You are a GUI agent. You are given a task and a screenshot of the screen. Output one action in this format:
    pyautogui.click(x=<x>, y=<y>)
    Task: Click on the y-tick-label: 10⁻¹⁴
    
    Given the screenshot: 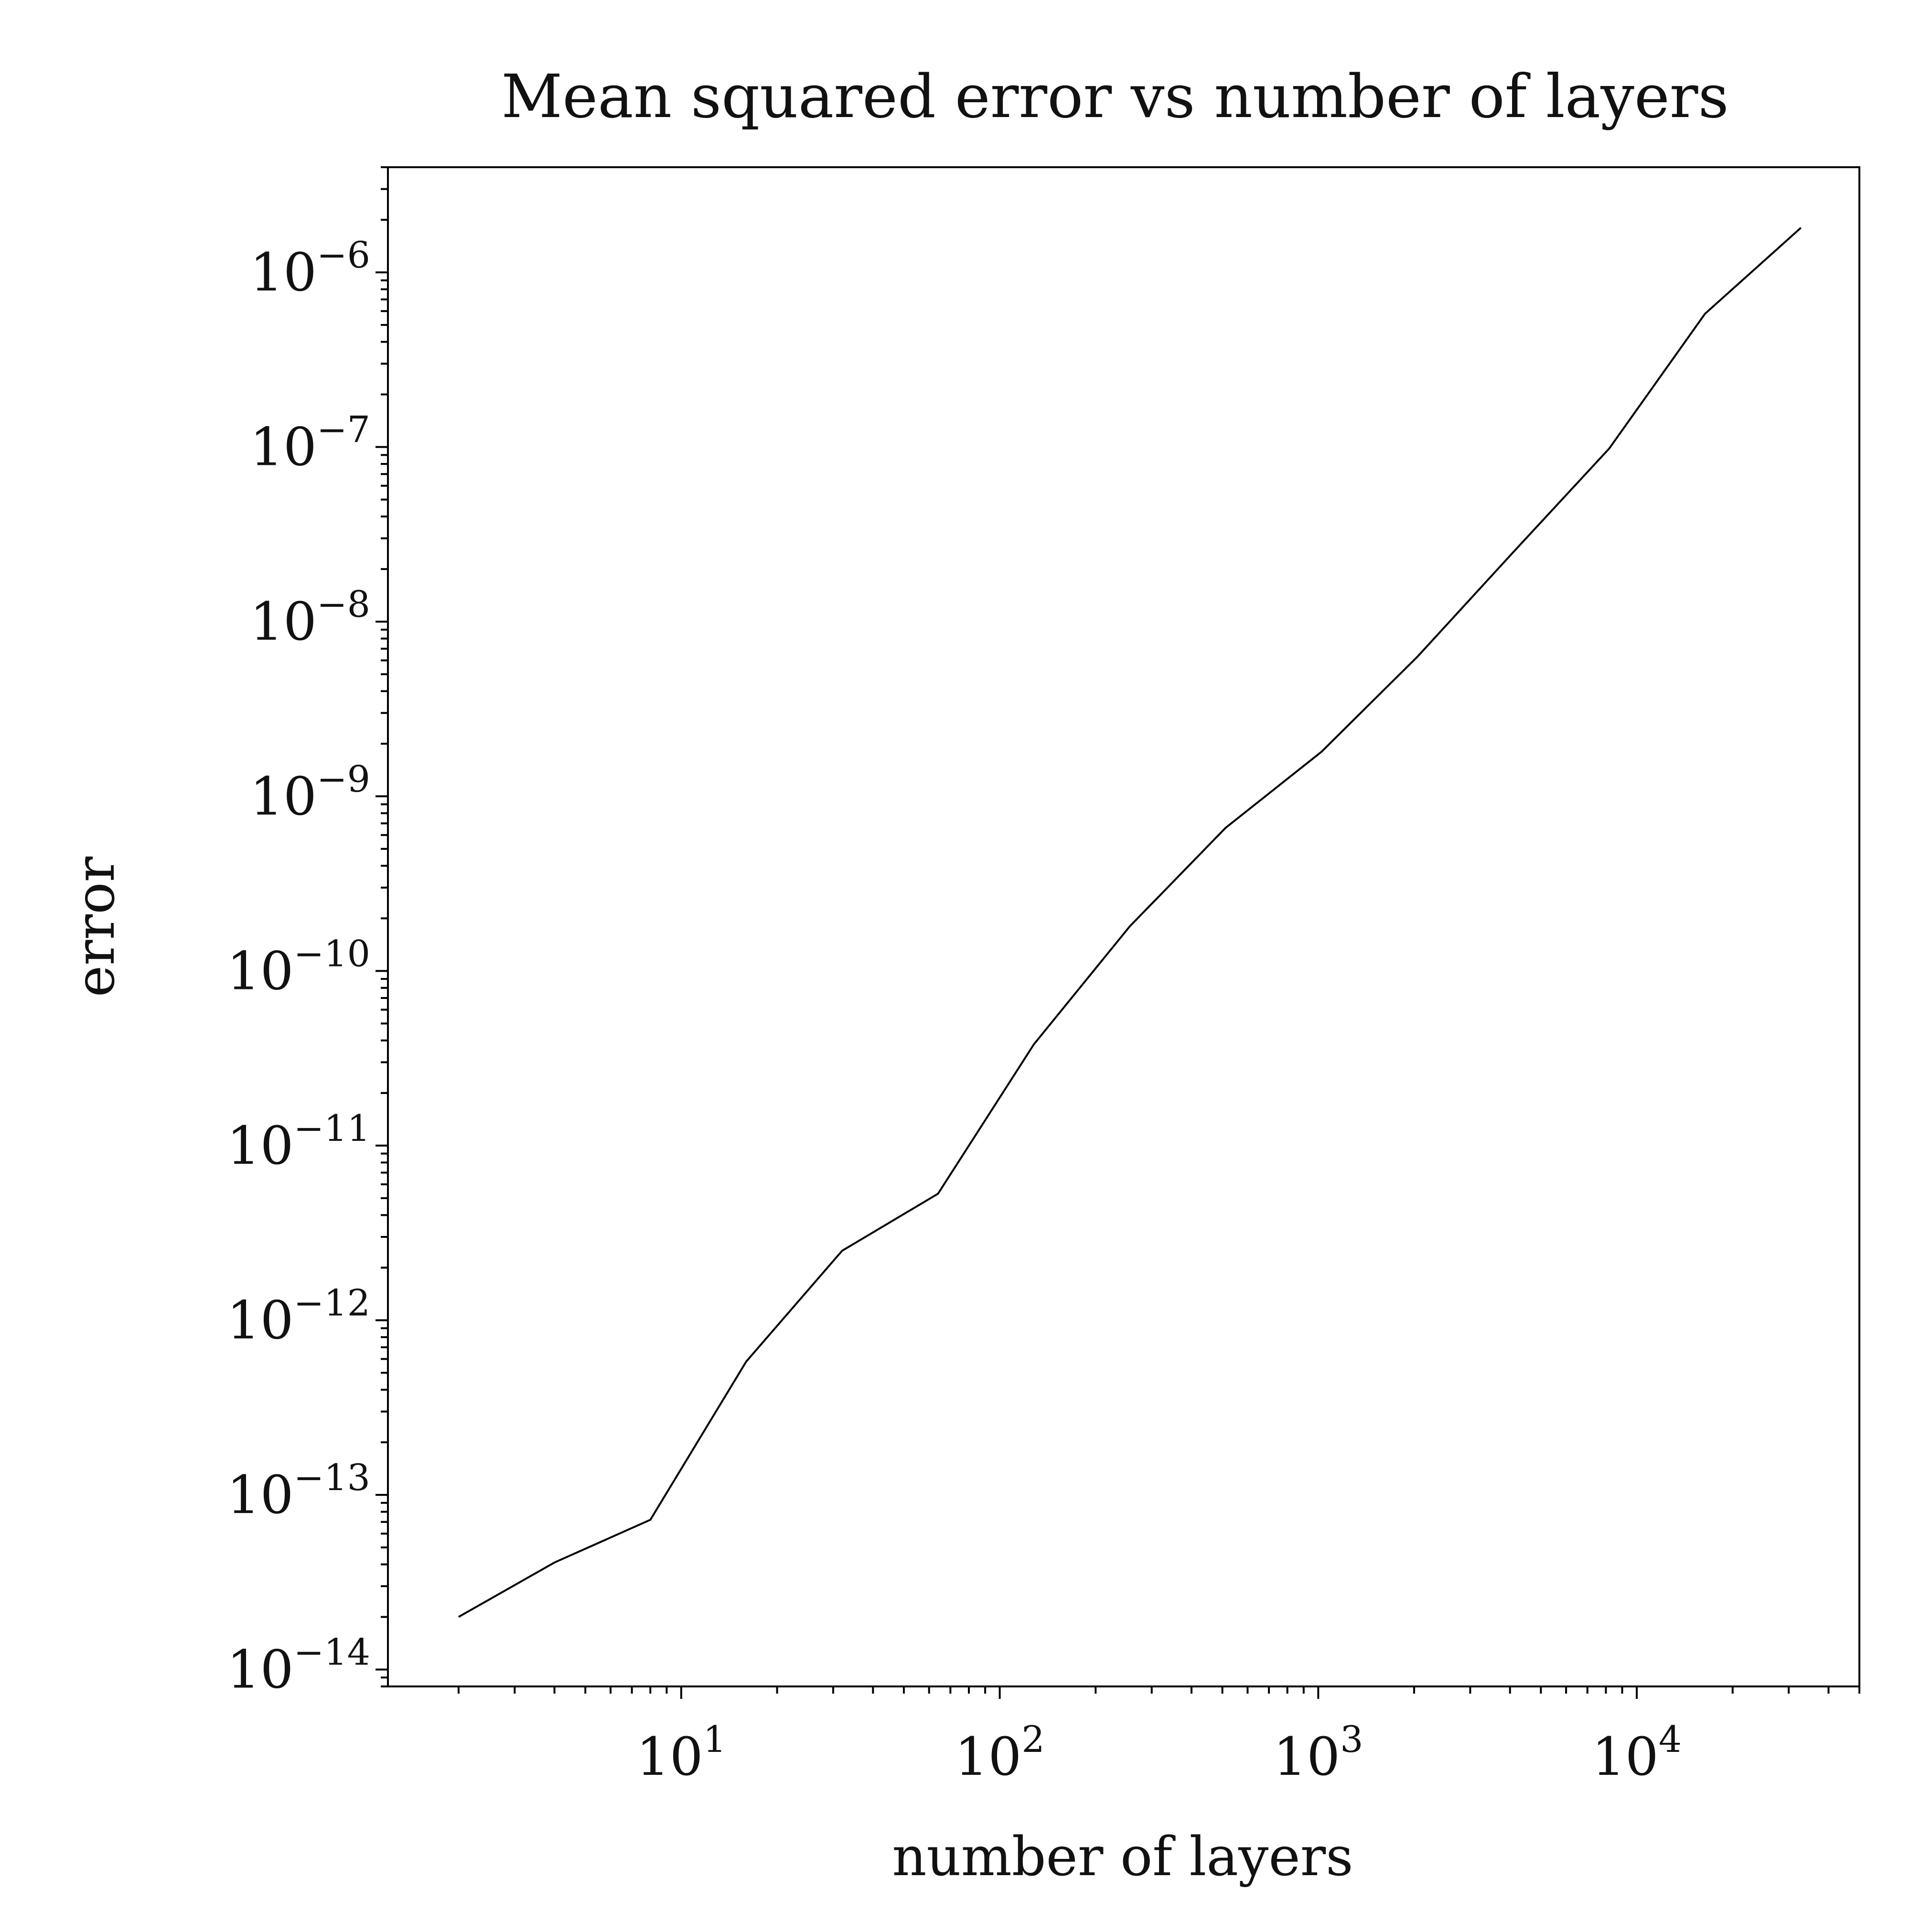 What is the action you would take?
    pyautogui.click(x=298, y=1665)
    